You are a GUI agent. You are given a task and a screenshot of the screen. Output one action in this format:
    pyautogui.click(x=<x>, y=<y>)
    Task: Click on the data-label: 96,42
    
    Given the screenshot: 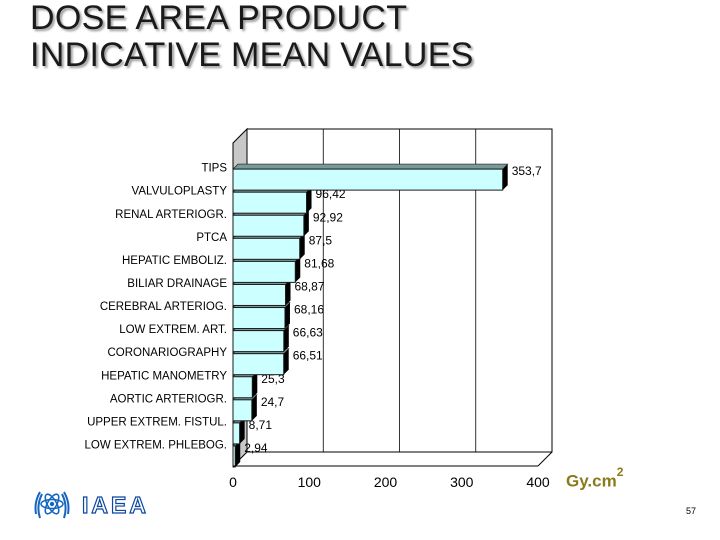 What is the action you would take?
    pyautogui.click(x=331, y=194)
    